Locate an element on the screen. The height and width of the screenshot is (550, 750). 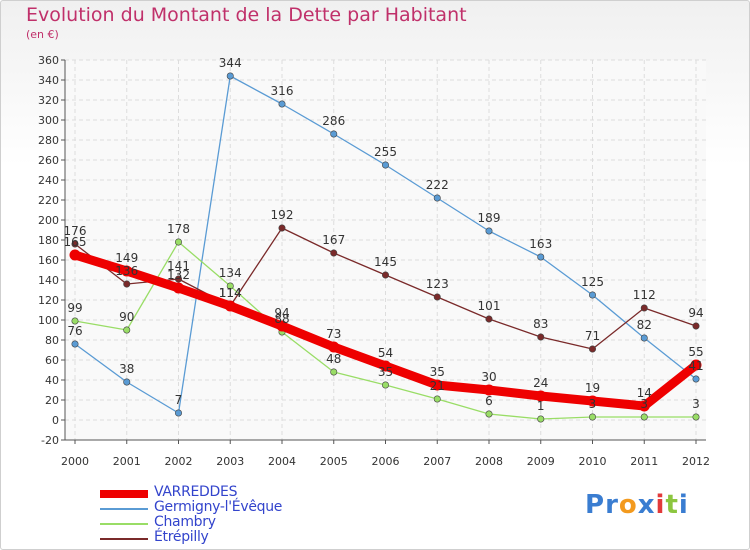
data-label: 21 is located at coordinates (437, 386).